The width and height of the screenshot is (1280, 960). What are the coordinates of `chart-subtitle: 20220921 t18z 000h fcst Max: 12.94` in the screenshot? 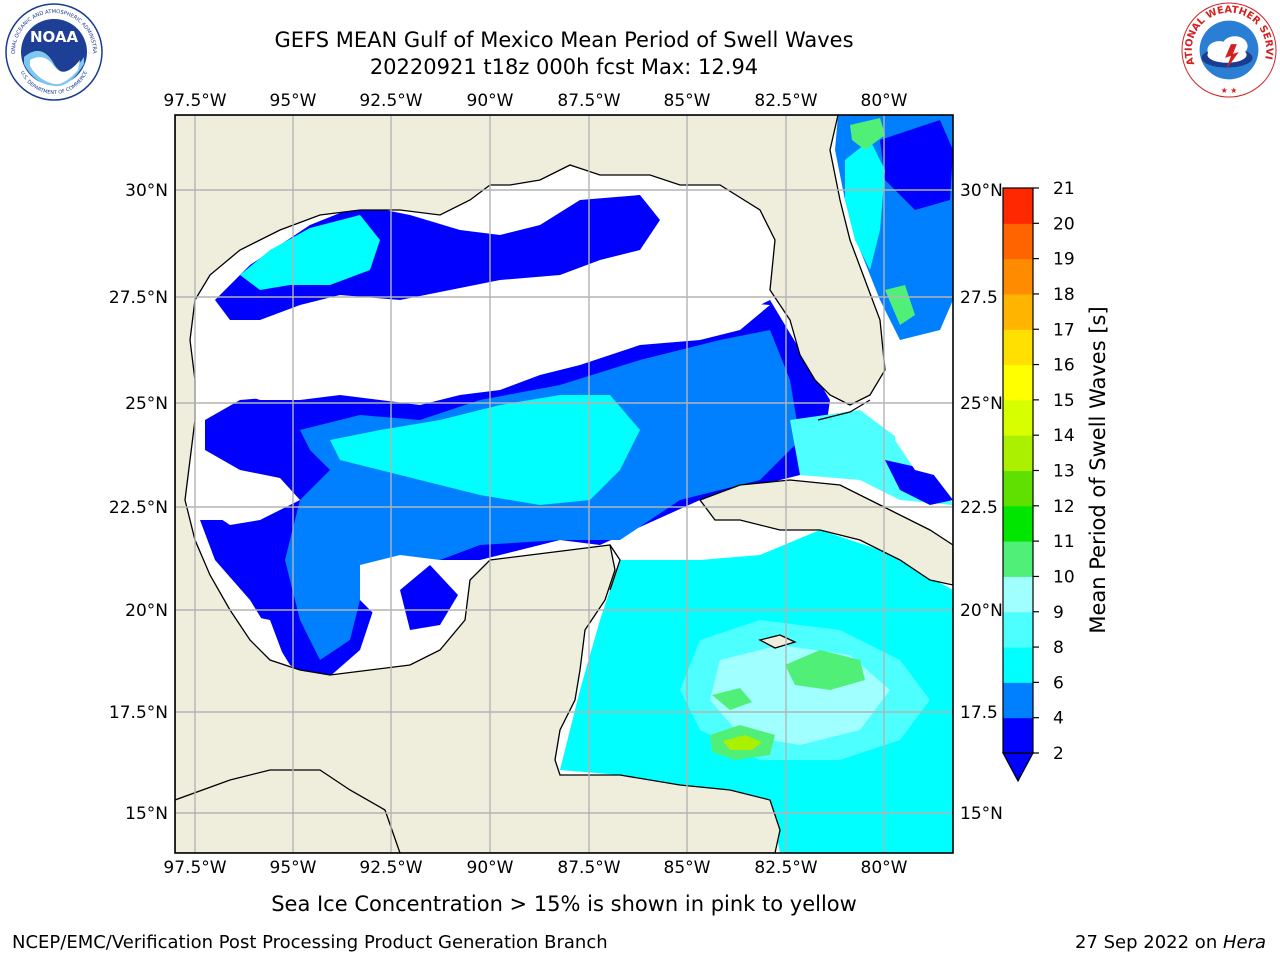 It's located at (564, 67).